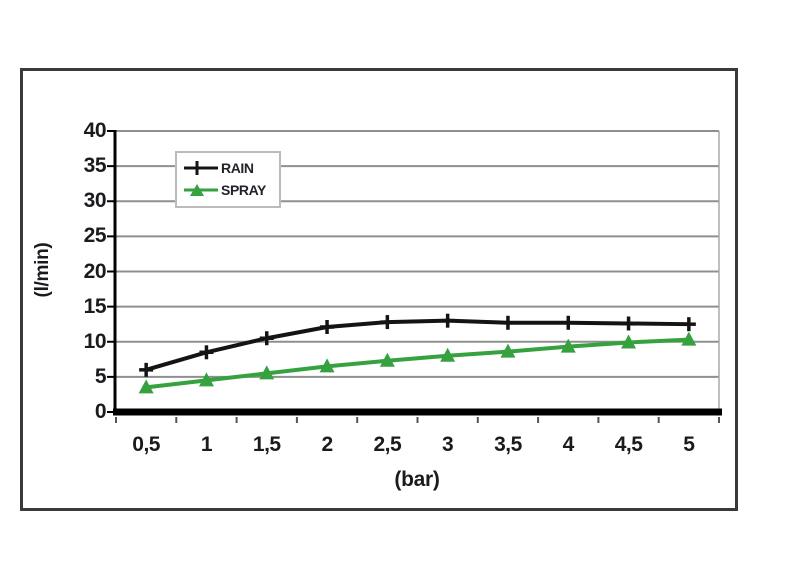 Image resolution: width=800 pixels, height=570 pixels. I want to click on legend-item-spray: SPRAY, so click(228, 190).